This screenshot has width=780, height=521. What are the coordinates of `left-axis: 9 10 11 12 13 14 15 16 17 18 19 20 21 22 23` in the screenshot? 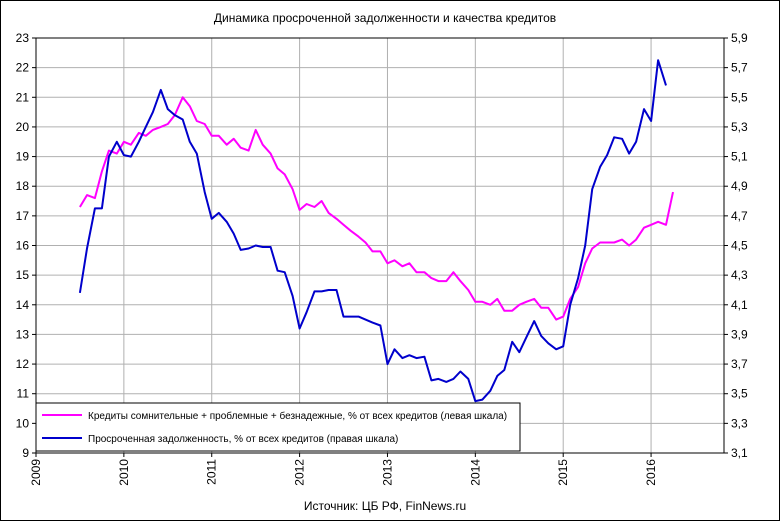 It's located at (26, 245).